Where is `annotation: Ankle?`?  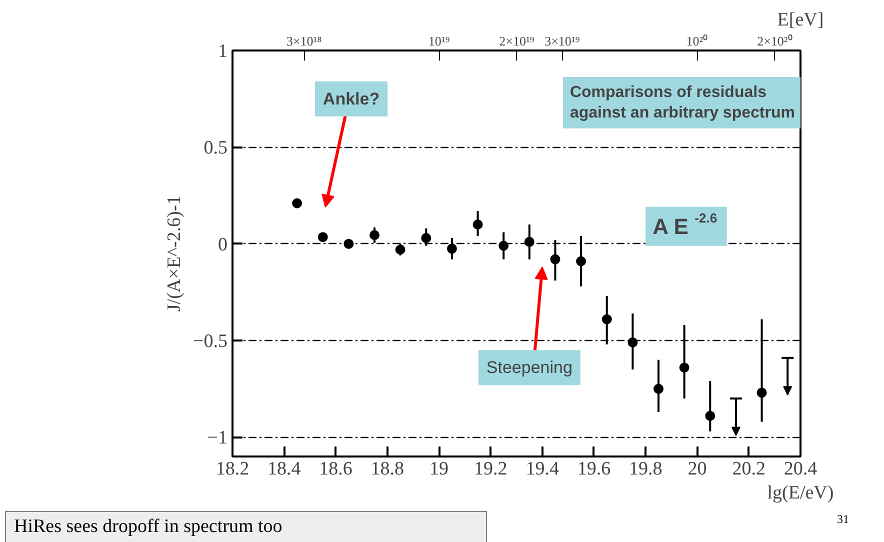 annotation: Ankle? is located at coordinates (351, 98).